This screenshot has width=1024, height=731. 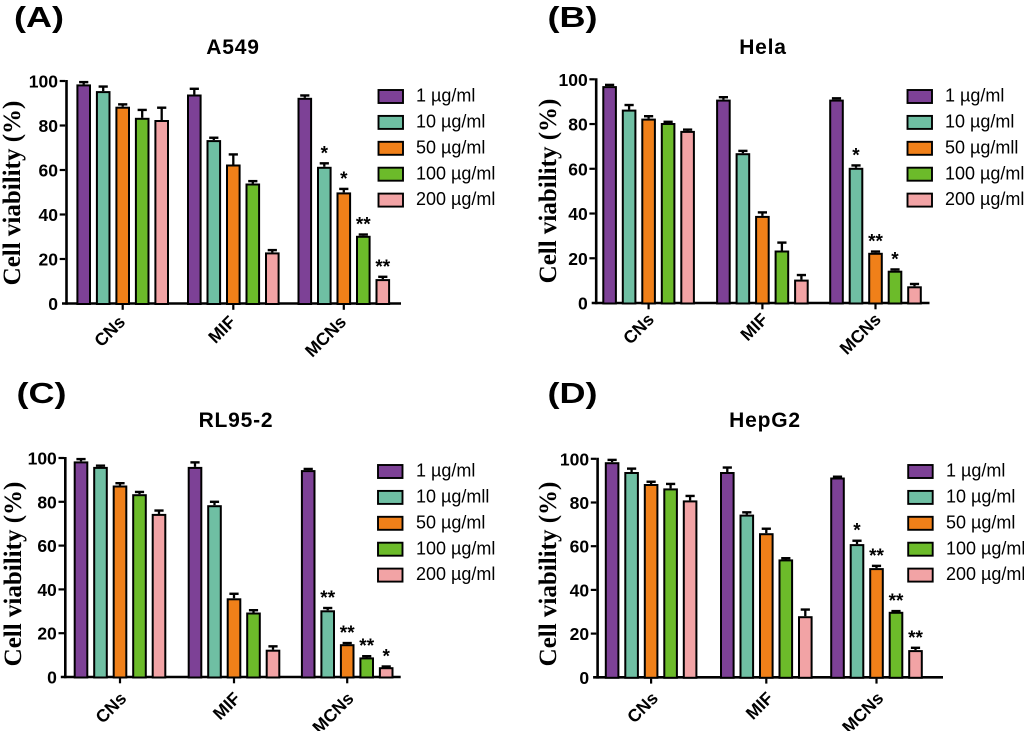 I want to click on svg-text: (C), so click(x=42, y=394).